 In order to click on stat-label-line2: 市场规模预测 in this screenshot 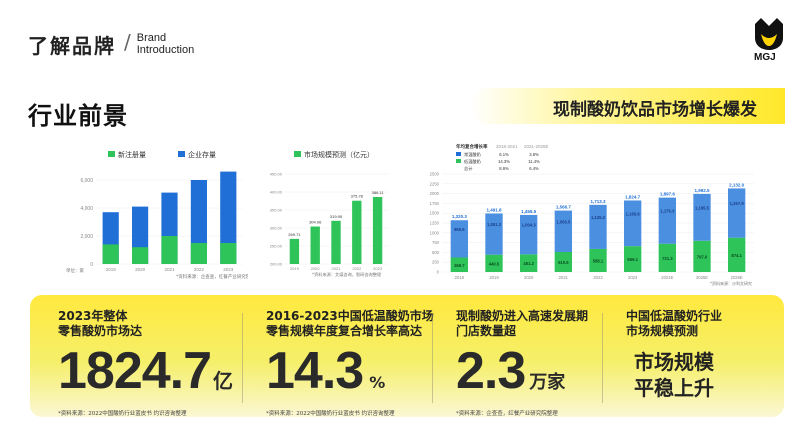, I will do `click(662, 331)`.